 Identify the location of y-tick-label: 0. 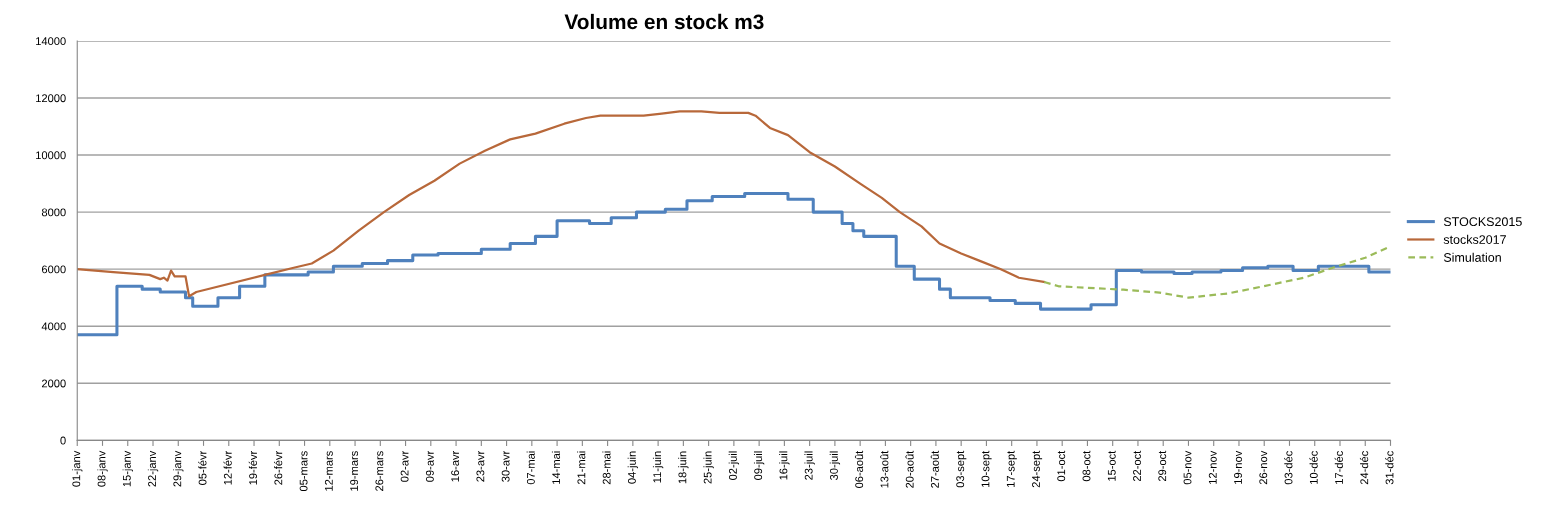
(63, 440).